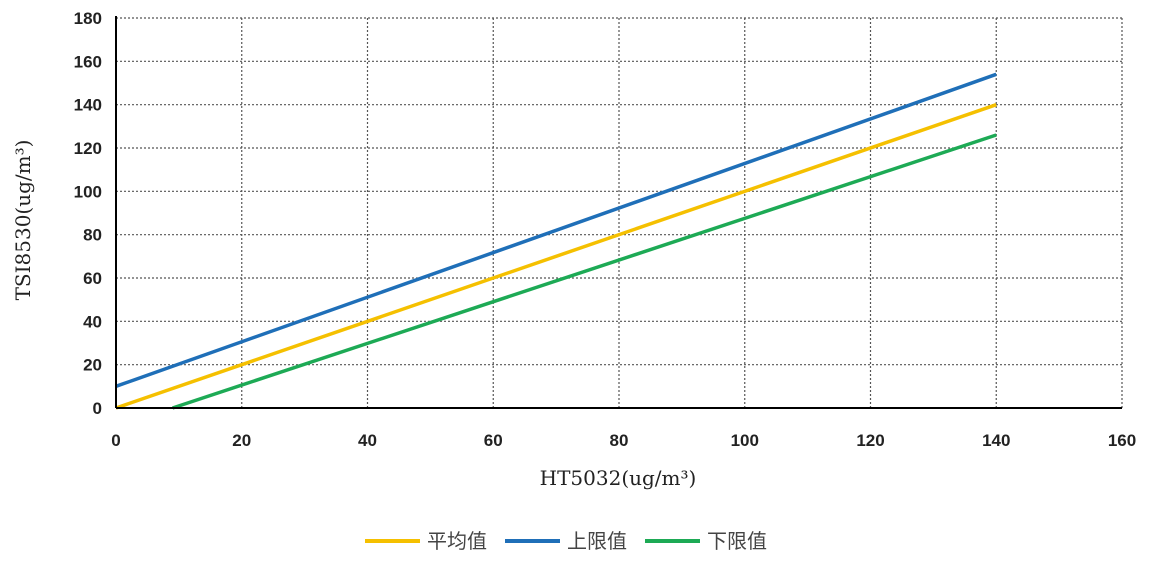 This screenshot has height=562, width=1151. Describe the element at coordinates (115, 440) in the screenshot. I see `x-tick-label: 0` at that location.